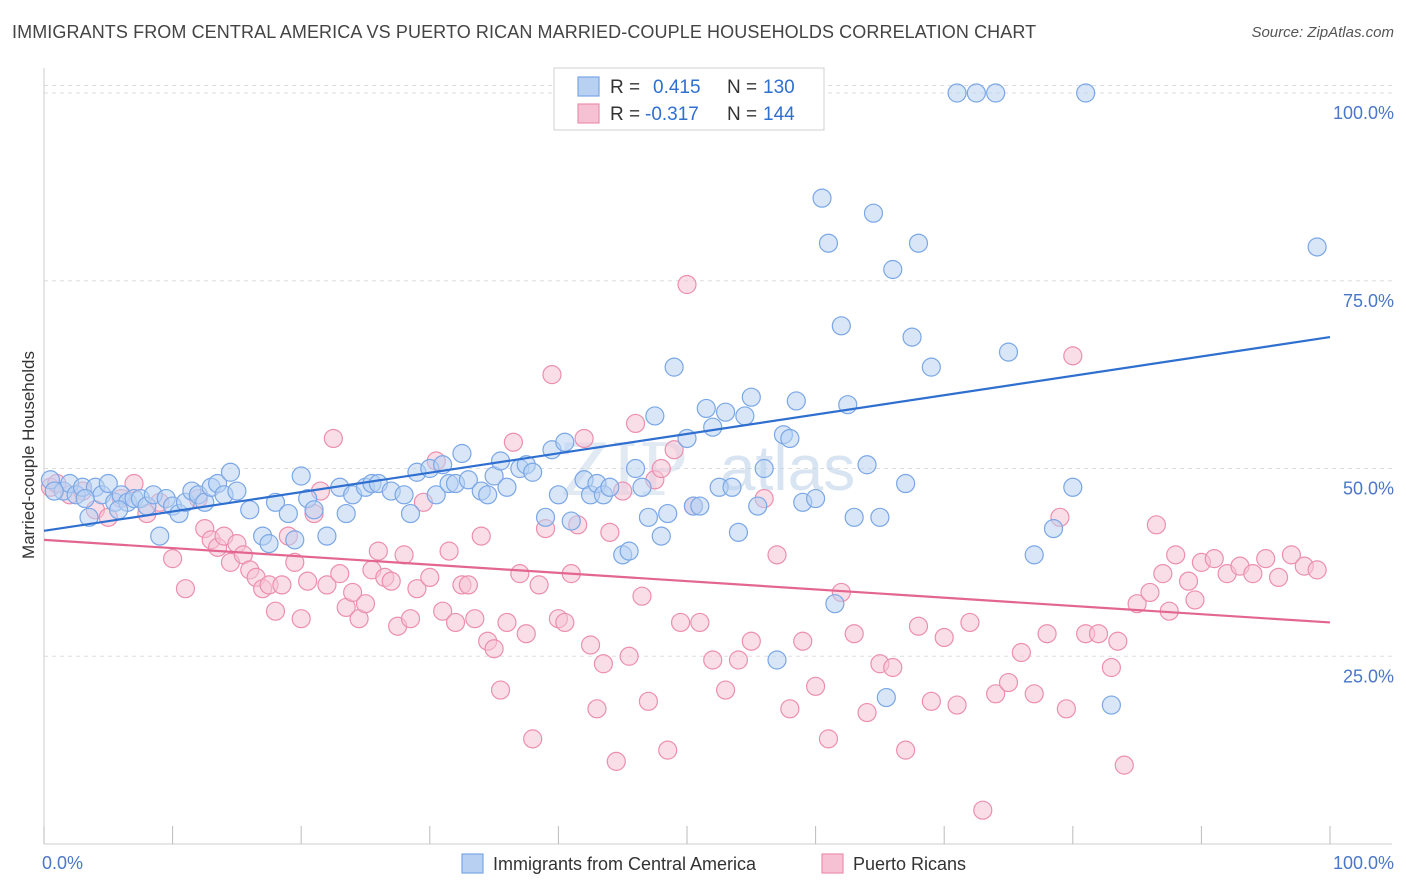  I want to click on legend-swatch-blue, so click(588, 86).